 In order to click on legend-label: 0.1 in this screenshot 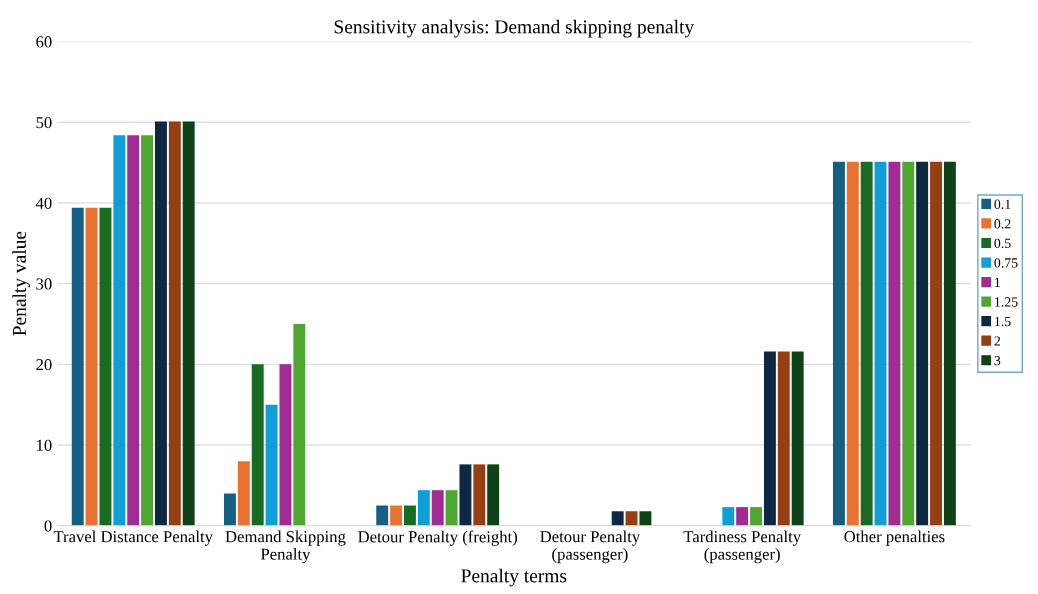, I will do `click(1002, 204)`.